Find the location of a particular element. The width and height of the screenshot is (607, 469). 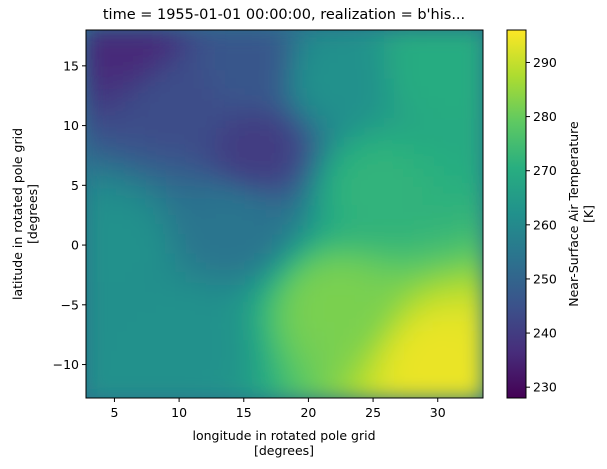

y-tick-label: 0 is located at coordinates (75, 245).